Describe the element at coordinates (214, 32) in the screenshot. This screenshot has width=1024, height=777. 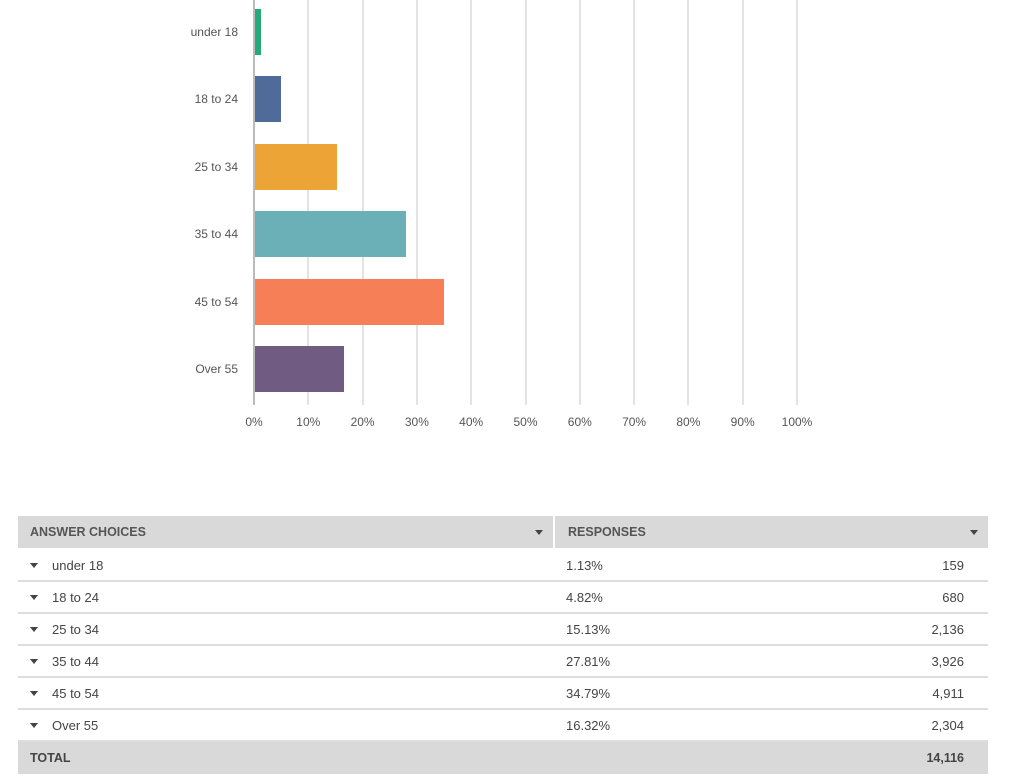
I see `category-label: under 18` at that location.